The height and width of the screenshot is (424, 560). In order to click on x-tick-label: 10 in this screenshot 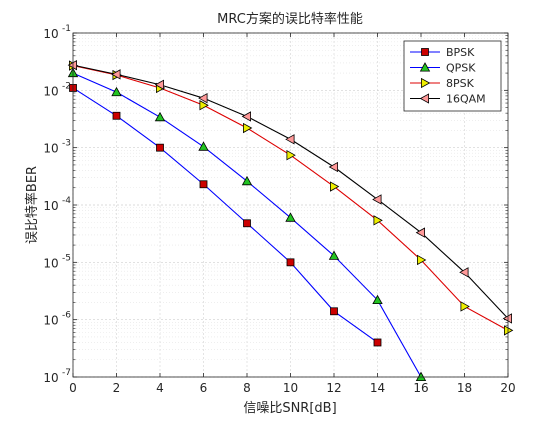, I will do `click(290, 388)`.